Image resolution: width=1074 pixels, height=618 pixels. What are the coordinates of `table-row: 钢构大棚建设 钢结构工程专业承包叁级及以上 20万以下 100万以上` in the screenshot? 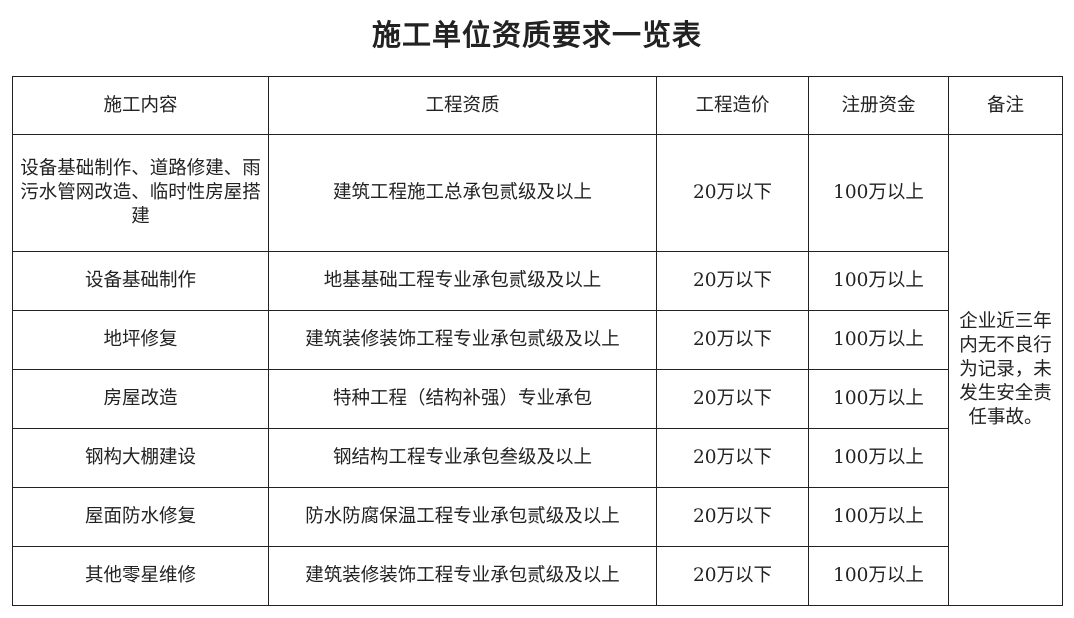 It's located at (537, 458).